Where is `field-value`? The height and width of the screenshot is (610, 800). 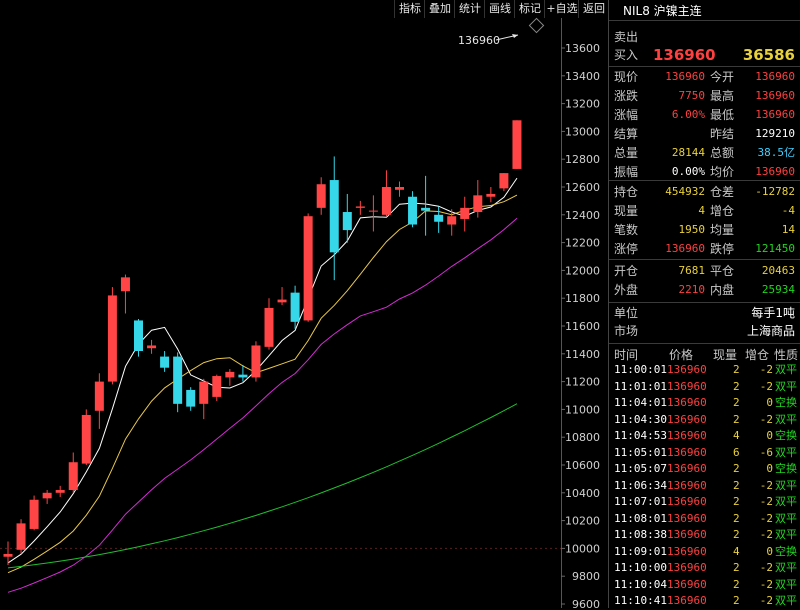
field-value is located at coordinates (677, 134).